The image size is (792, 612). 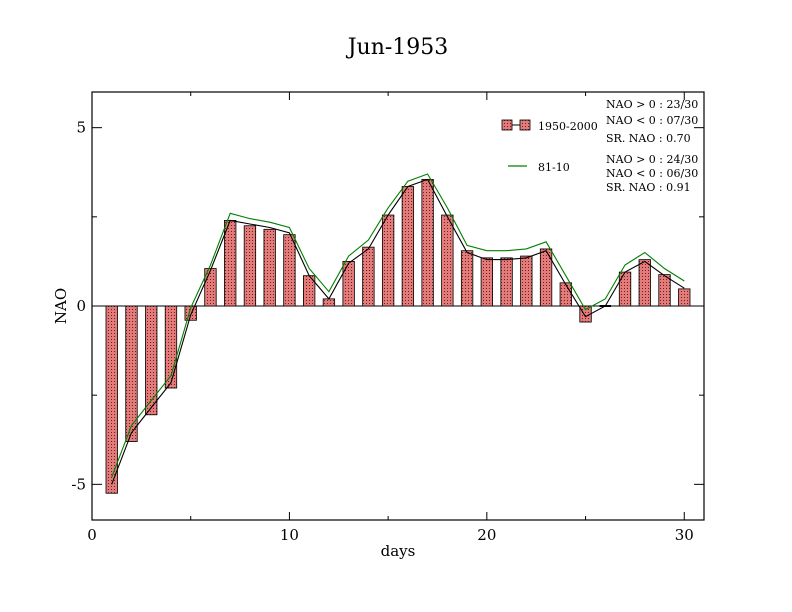 I want to click on x-tick-label: 30, so click(x=684, y=535).